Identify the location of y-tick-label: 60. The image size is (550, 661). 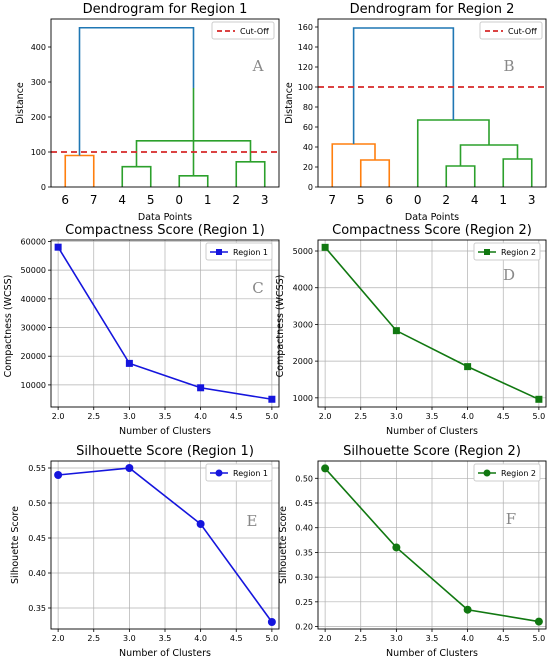
(308, 127).